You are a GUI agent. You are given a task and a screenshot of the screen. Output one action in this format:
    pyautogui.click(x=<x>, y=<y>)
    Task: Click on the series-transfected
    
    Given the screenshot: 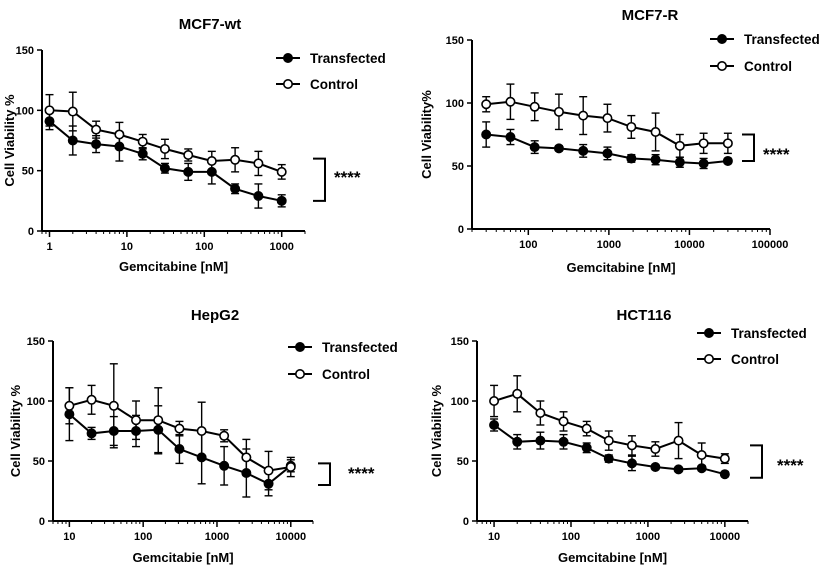 What is the action you would take?
    pyautogui.click(x=609, y=449)
    